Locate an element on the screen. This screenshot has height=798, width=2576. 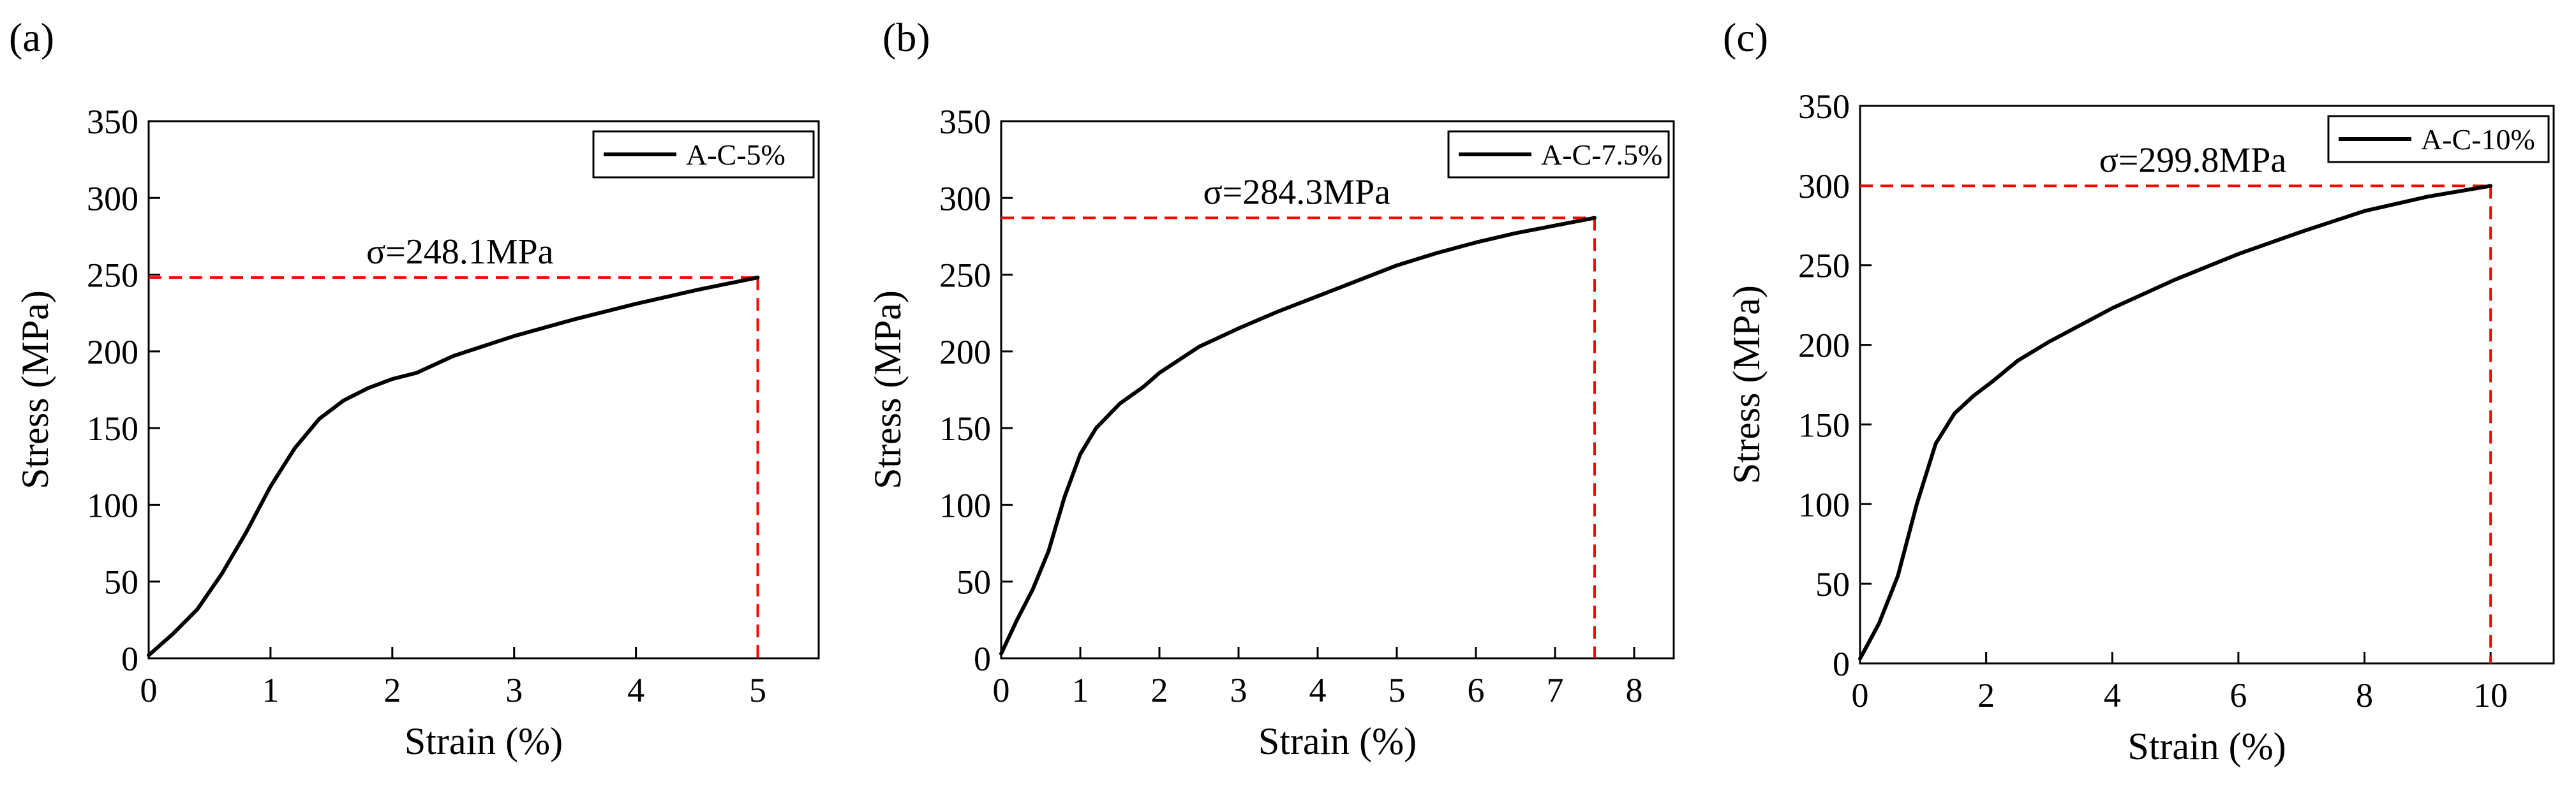
legend-label: A-C-5% is located at coordinates (735, 154).